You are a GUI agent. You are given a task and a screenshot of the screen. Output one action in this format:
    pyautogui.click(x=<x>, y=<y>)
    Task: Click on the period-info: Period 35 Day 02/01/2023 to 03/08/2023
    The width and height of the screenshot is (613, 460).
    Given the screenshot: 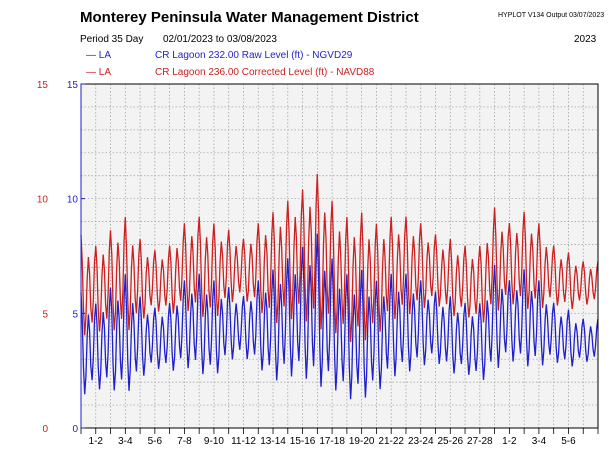 What is the action you would take?
    pyautogui.click(x=178, y=39)
    